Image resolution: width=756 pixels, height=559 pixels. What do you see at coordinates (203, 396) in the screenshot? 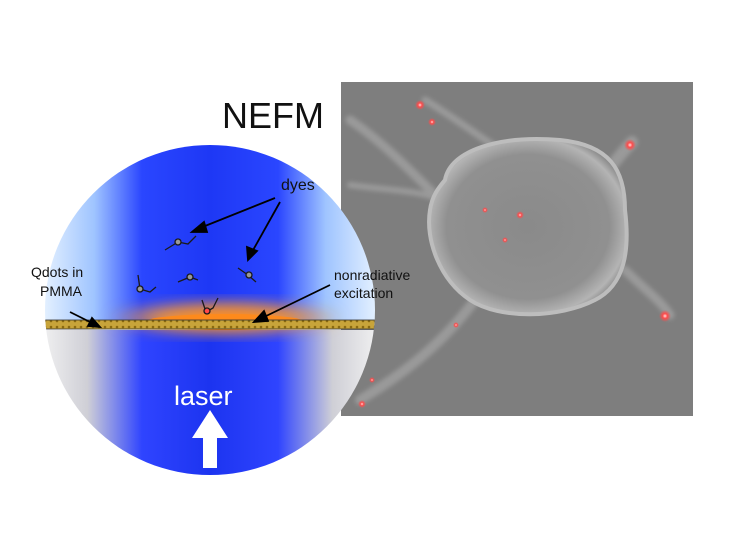
I see `laser-label: laser` at bounding box center [203, 396].